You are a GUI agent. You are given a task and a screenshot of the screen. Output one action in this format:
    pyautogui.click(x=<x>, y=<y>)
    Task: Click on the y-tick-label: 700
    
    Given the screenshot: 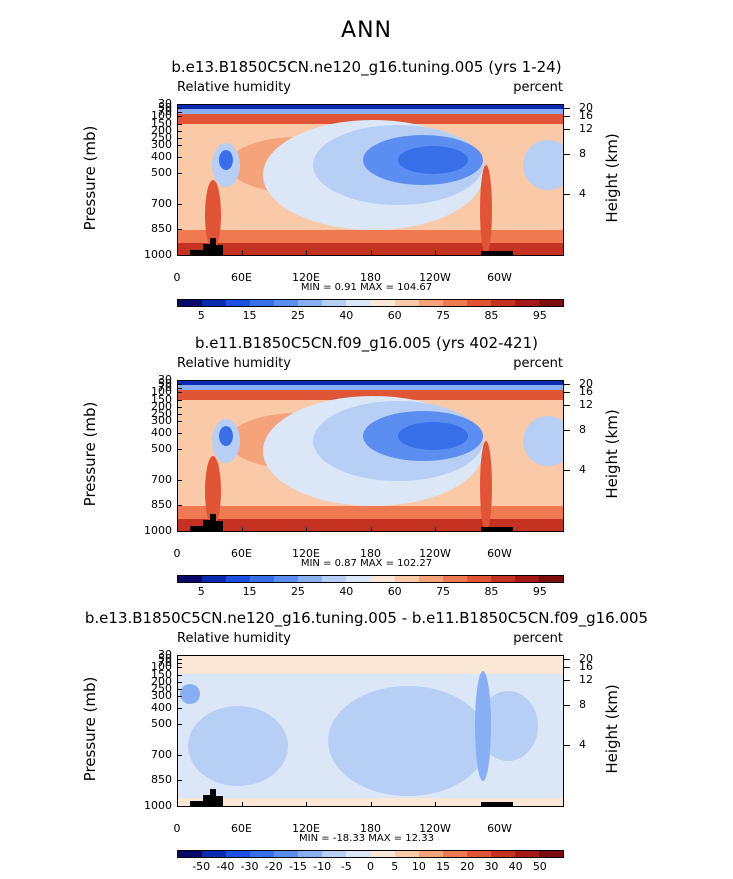 What is the action you would take?
    pyautogui.click(x=161, y=479)
    